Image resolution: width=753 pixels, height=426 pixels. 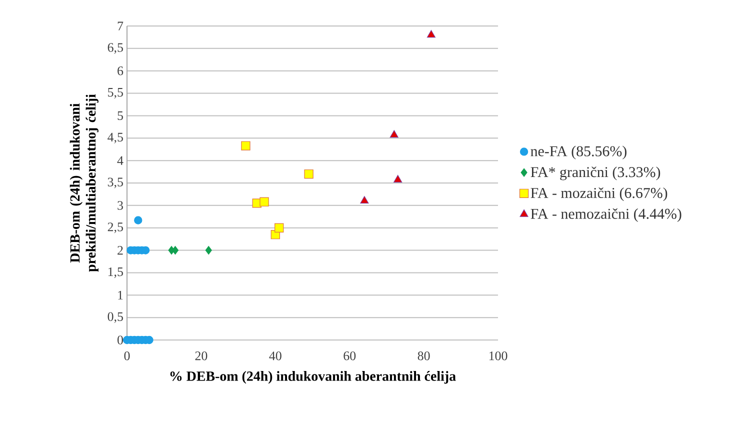 What do you see at coordinates (115, 228) in the screenshot?
I see `y-tick-label: 2,5` at bounding box center [115, 228].